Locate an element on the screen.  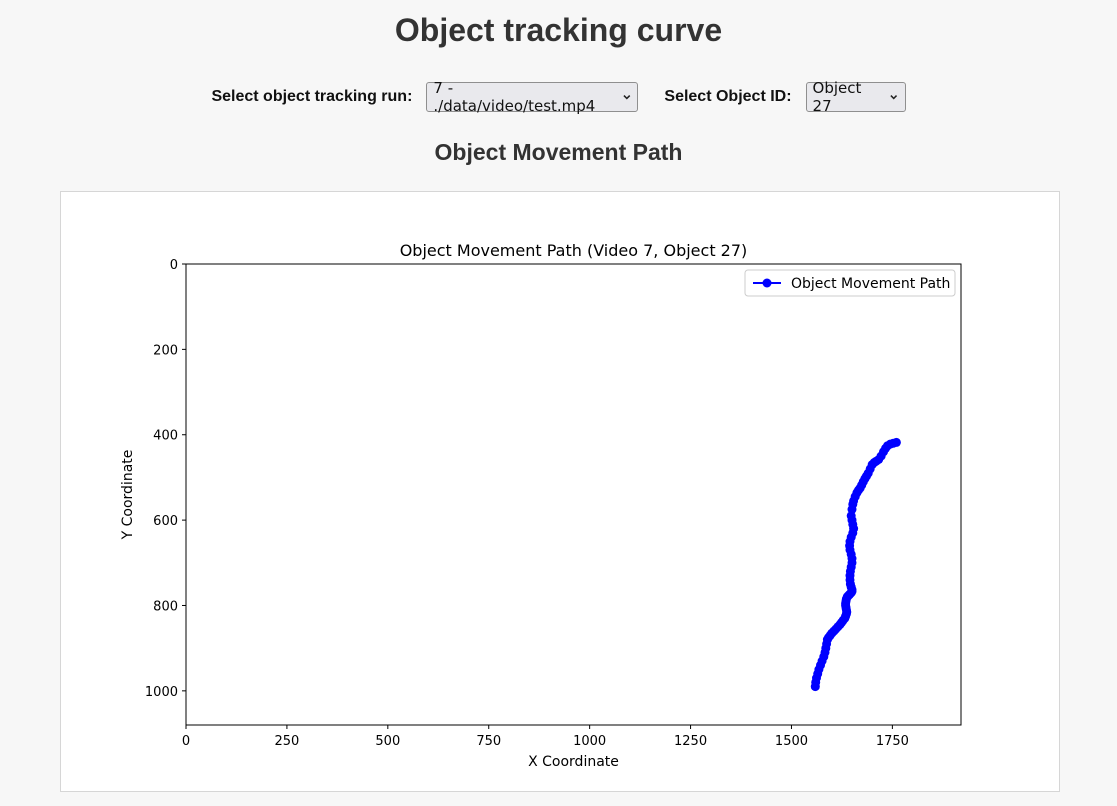
y-tick-label: 400 is located at coordinates (165, 436).